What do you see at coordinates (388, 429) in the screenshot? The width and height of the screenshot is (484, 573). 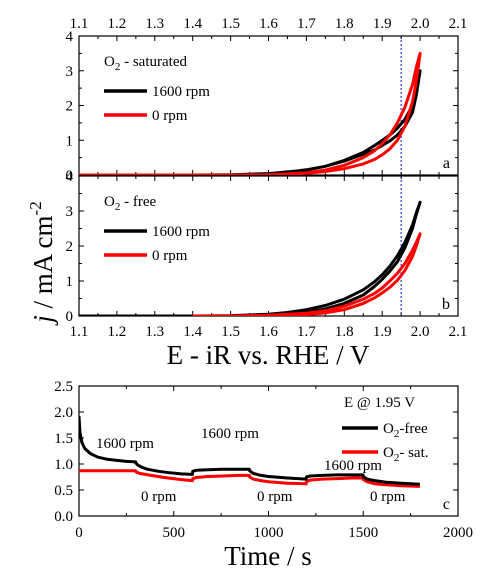 I see `legend-label-c-0-base: O` at bounding box center [388, 429].